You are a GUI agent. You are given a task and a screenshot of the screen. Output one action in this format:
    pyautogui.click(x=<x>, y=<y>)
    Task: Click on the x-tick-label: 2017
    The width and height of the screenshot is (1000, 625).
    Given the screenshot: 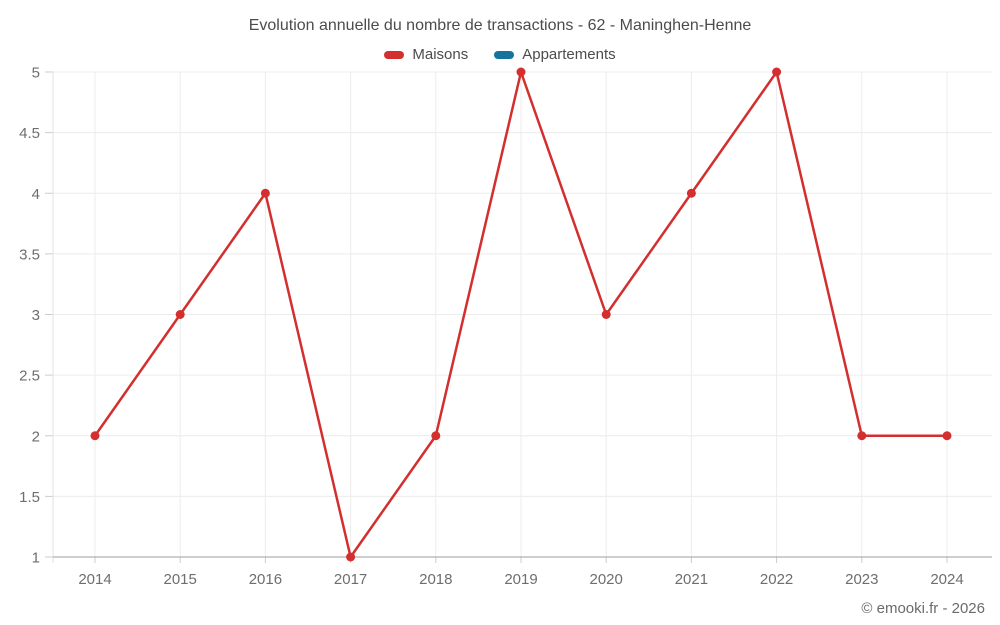 What is the action you would take?
    pyautogui.click(x=350, y=579)
    